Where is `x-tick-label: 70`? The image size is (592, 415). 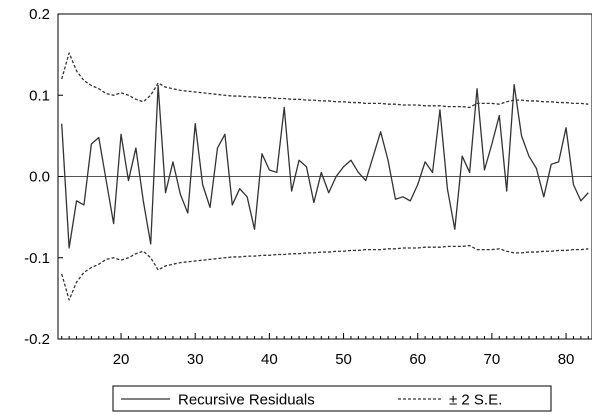
x-tick-label: 70 is located at coordinates (492, 359).